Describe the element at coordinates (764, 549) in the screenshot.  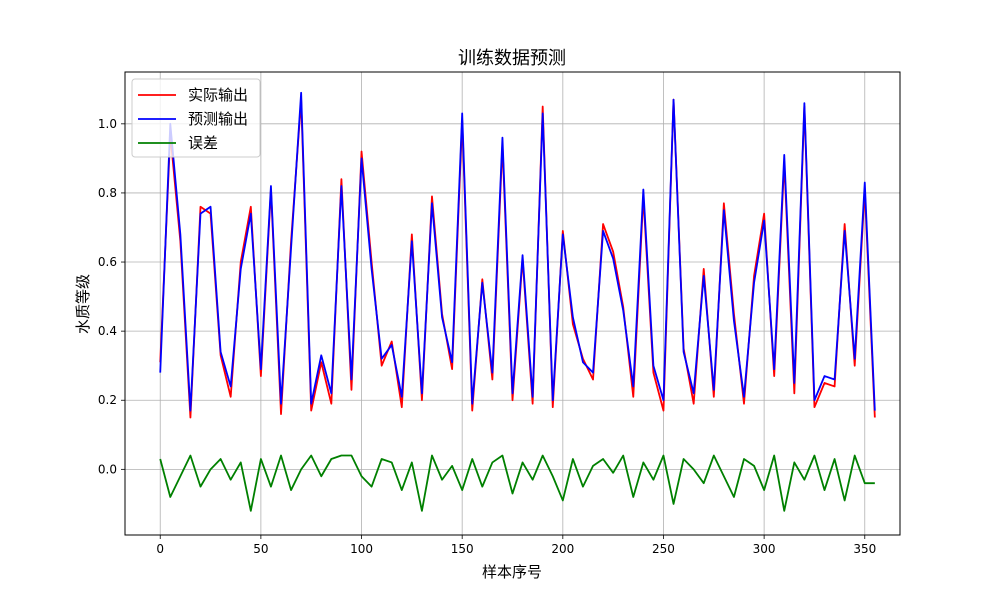
I see `x-tick-label: 300` at that location.